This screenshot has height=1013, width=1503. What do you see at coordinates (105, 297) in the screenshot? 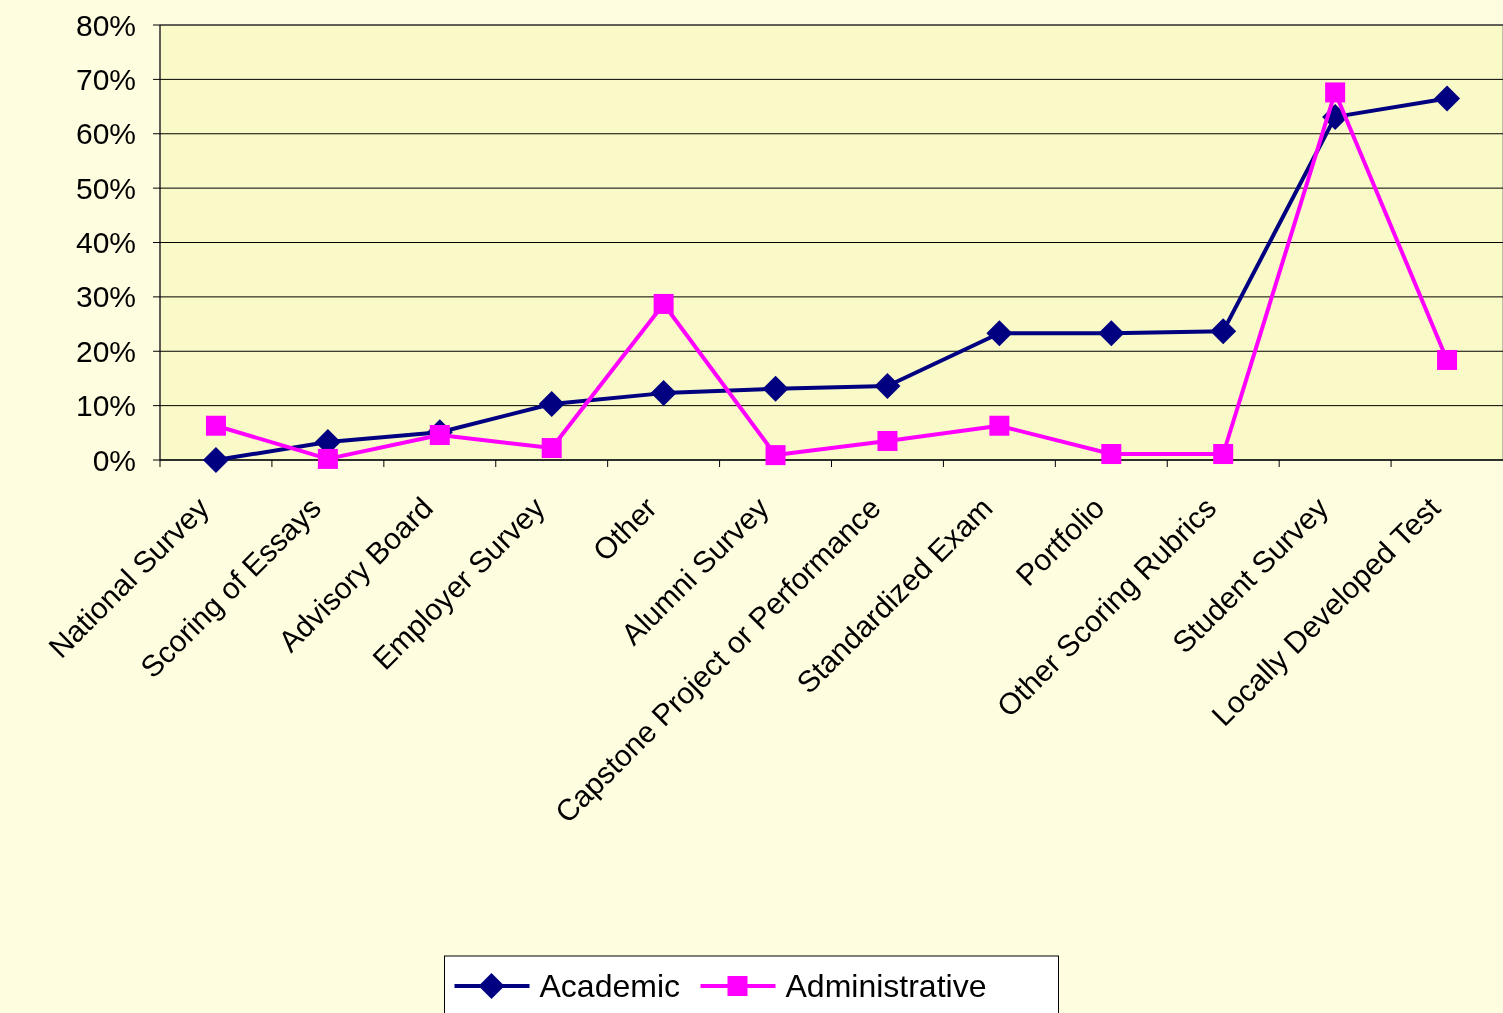
I see `y-tick-label: 30%` at bounding box center [105, 297].